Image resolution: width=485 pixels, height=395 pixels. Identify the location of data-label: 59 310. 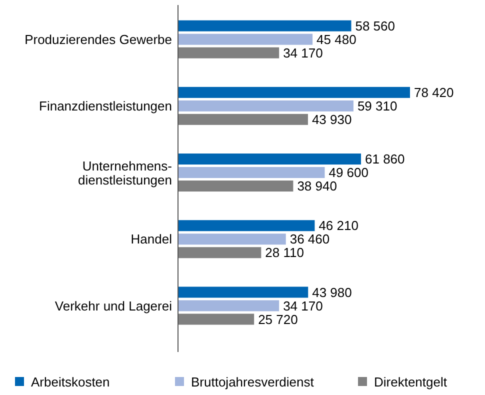
(377, 106).